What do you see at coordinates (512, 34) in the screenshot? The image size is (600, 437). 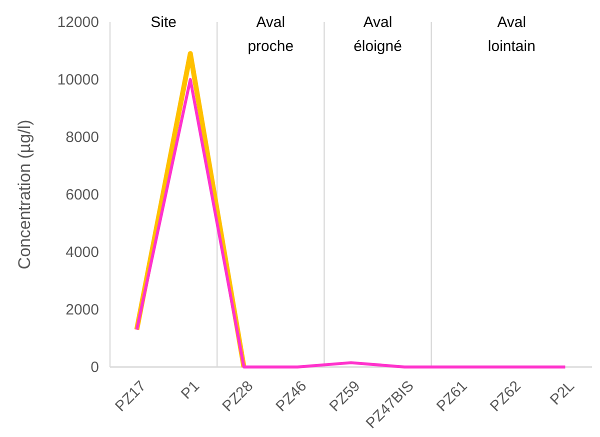 I see `annotation: Aval lointain` at bounding box center [512, 34].